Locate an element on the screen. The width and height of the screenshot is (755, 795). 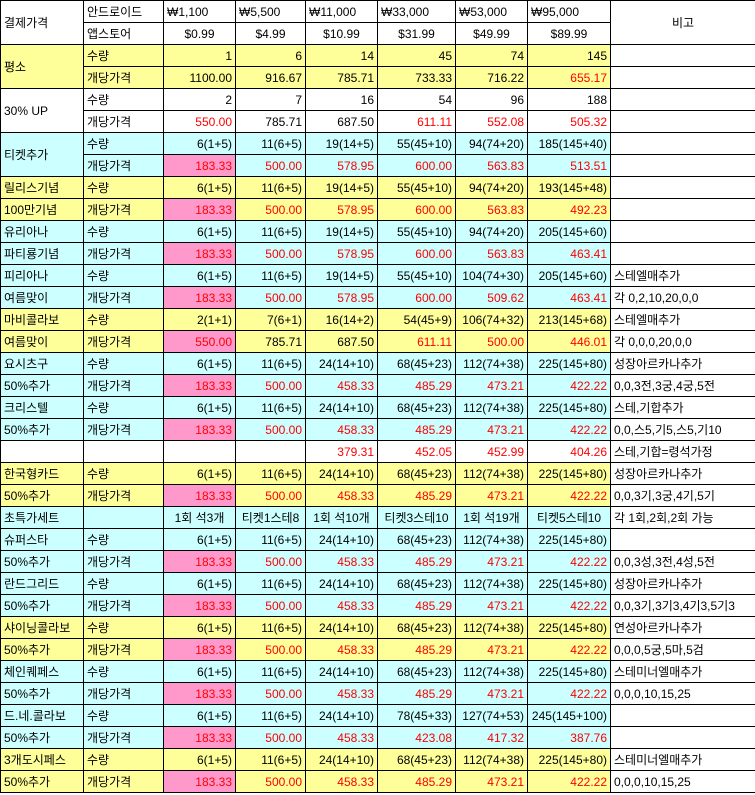
value-cell: 188 is located at coordinates (569, 99).